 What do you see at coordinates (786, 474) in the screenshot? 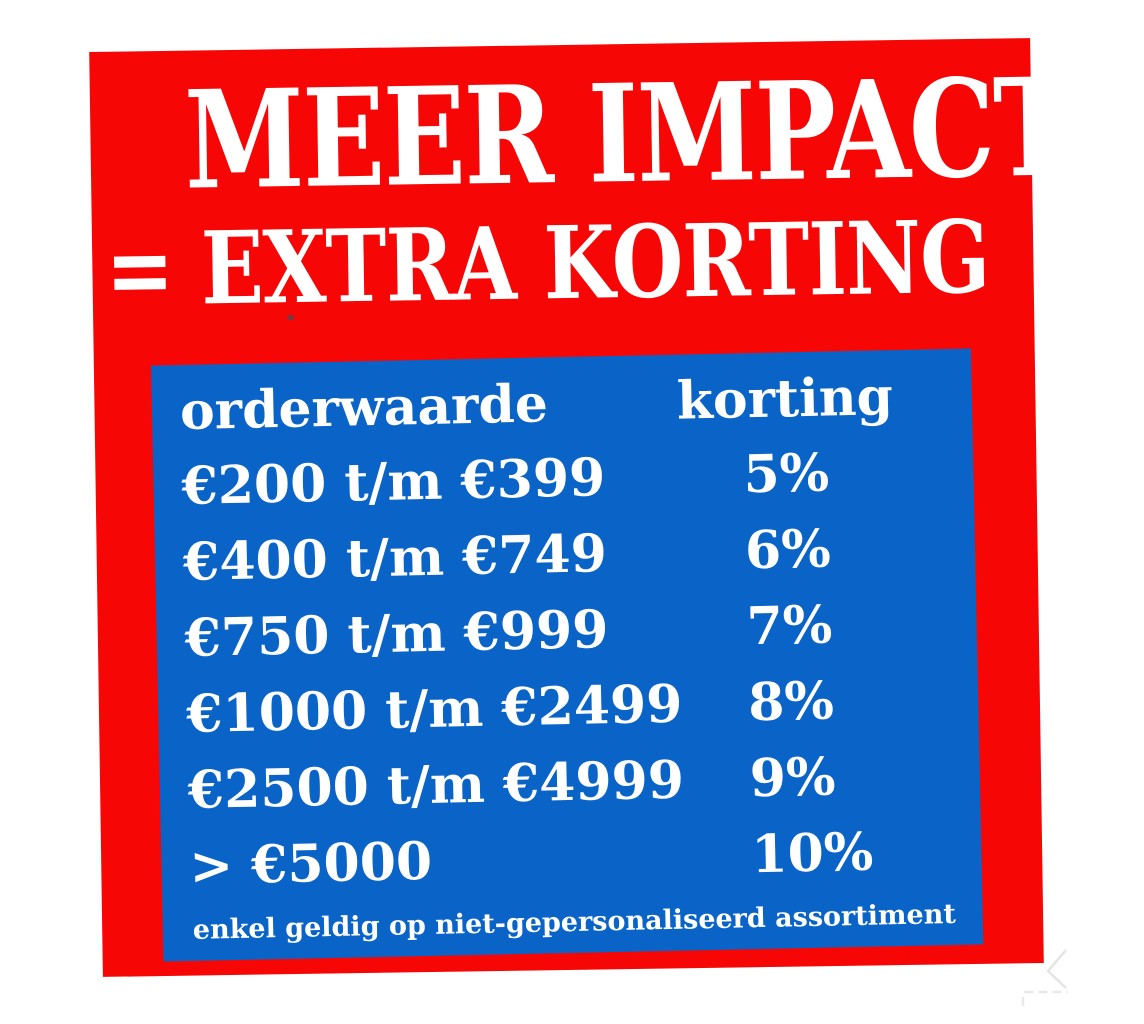
I see `discount-cell: 5%` at bounding box center [786, 474].